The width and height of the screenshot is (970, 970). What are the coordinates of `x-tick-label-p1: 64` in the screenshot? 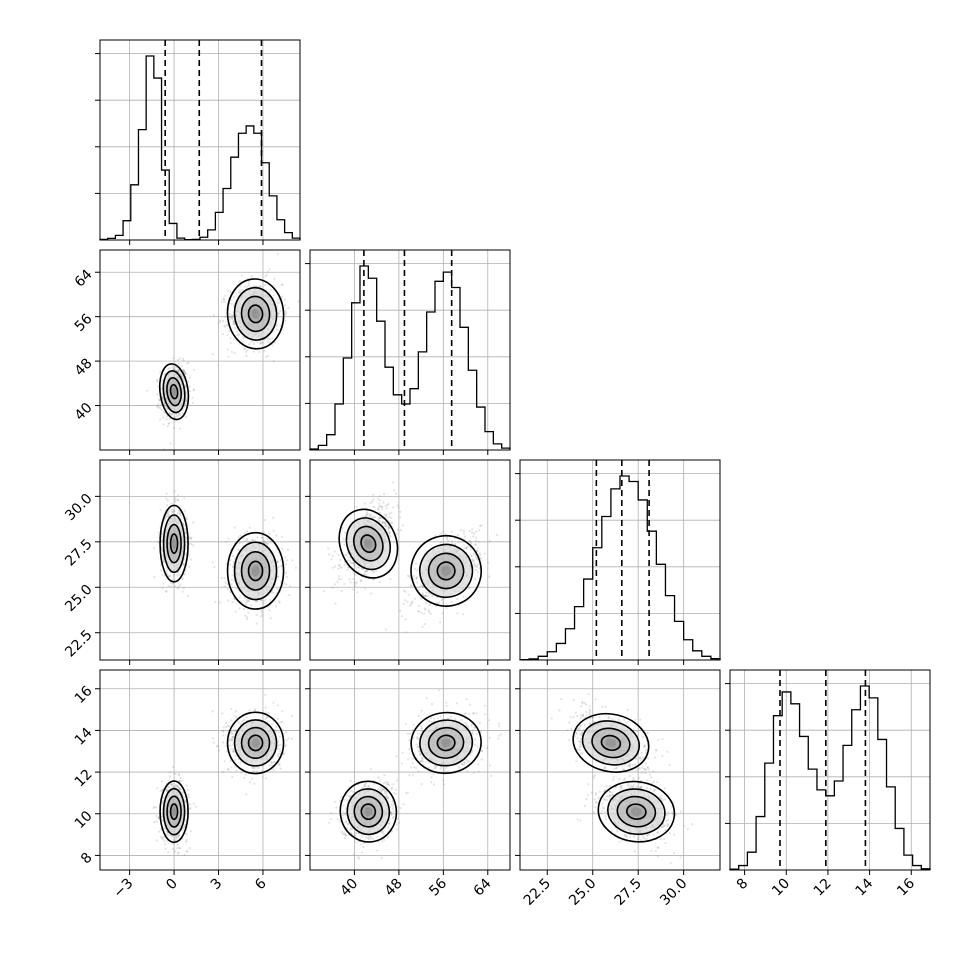 It's located at (483, 887).